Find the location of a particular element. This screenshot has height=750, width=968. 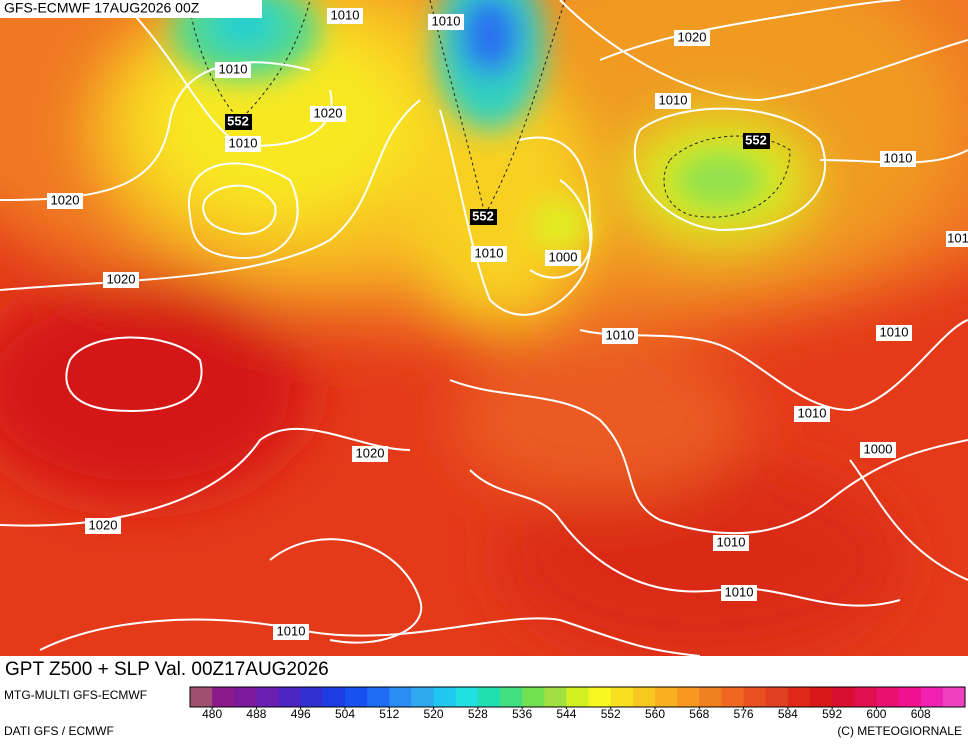

colorbar-tick-label: 584 is located at coordinates (788, 714).